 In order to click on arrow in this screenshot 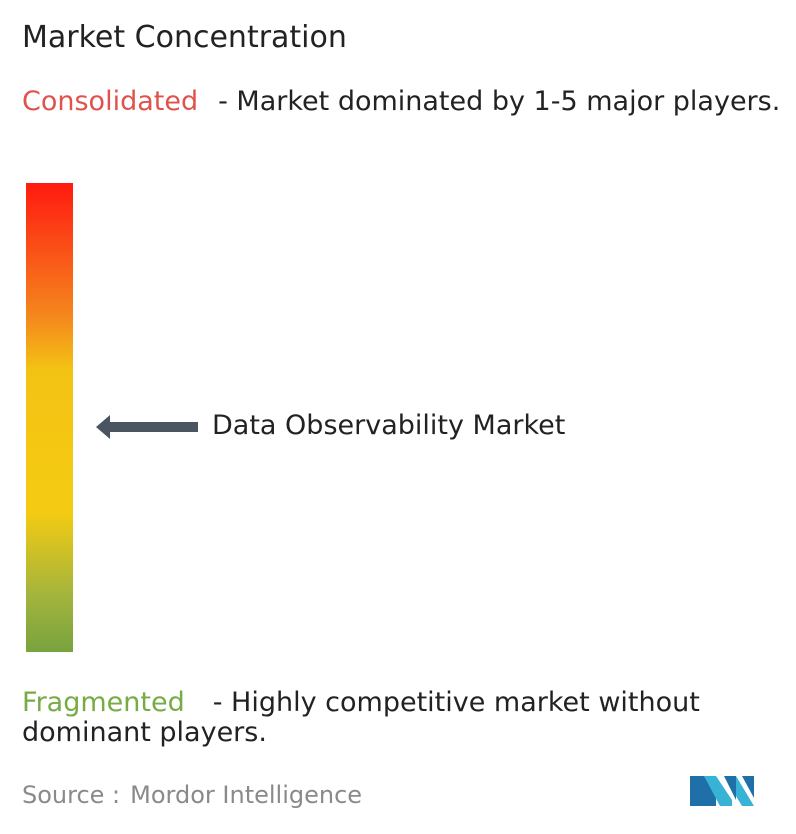, I will do `click(147, 427)`.